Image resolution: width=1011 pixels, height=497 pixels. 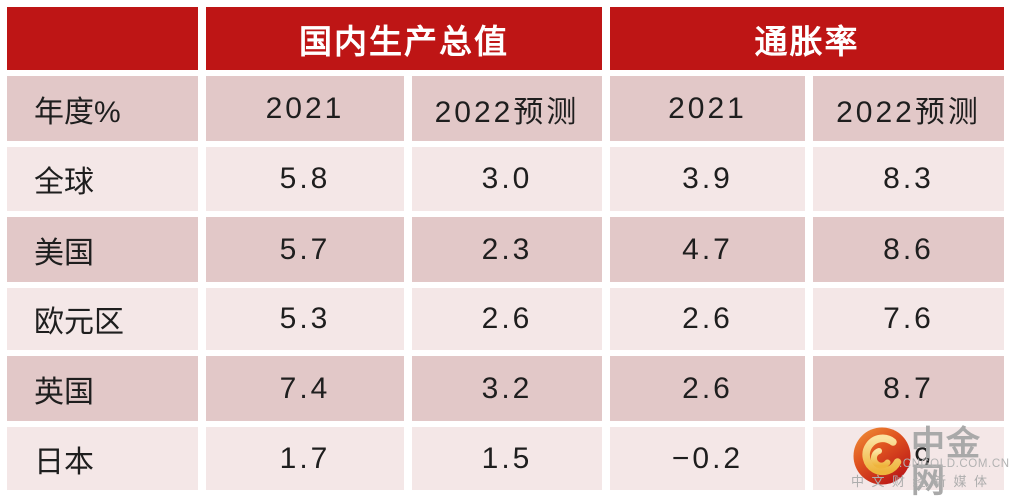 What do you see at coordinates (707, 458) in the screenshot?
I see `cell-japan-inflation-2021: −0.2` at bounding box center [707, 458].